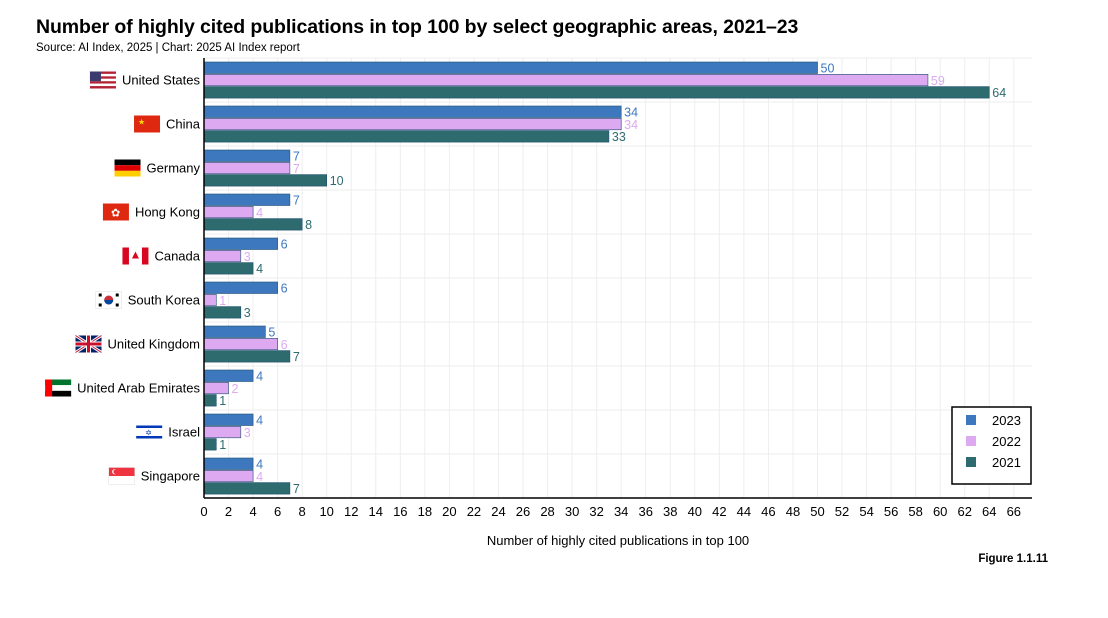 The image size is (1108, 618). What do you see at coordinates (793, 511) in the screenshot?
I see `x-tick-label: 48` at bounding box center [793, 511].